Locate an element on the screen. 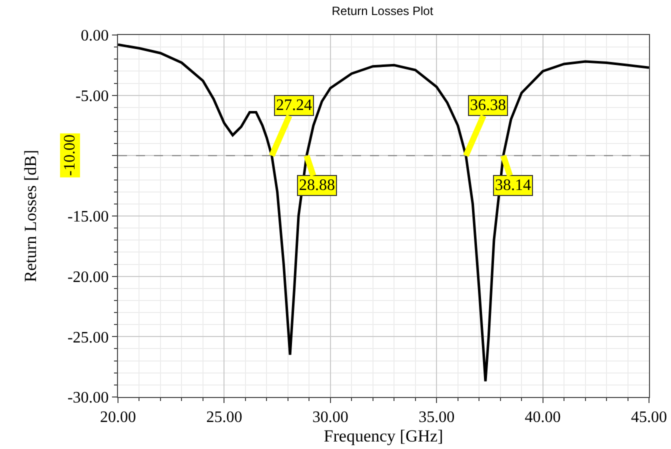  x-axis-title: Frequency [GHz] is located at coordinates (384, 436).